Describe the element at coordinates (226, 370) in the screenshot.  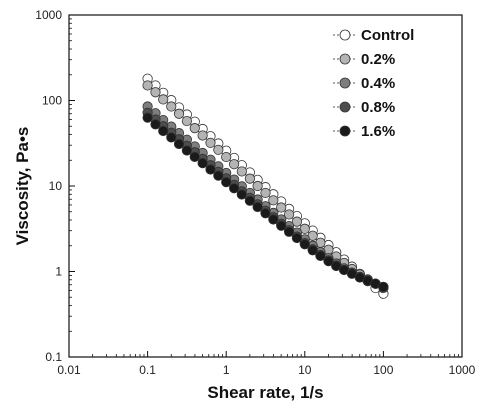
I see `x-tick-label: 1` at that location.